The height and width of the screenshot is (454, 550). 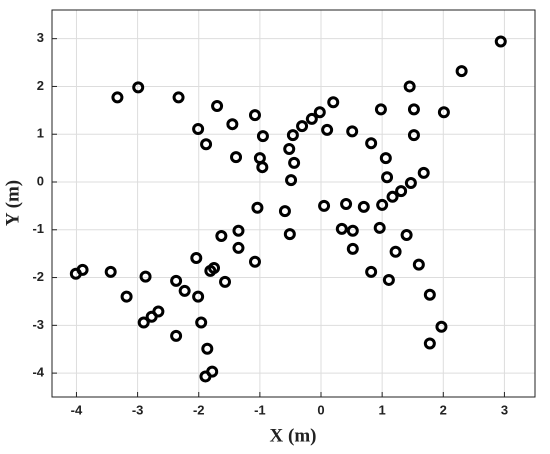 I want to click on y-tick-label: -4, so click(x=38, y=372).